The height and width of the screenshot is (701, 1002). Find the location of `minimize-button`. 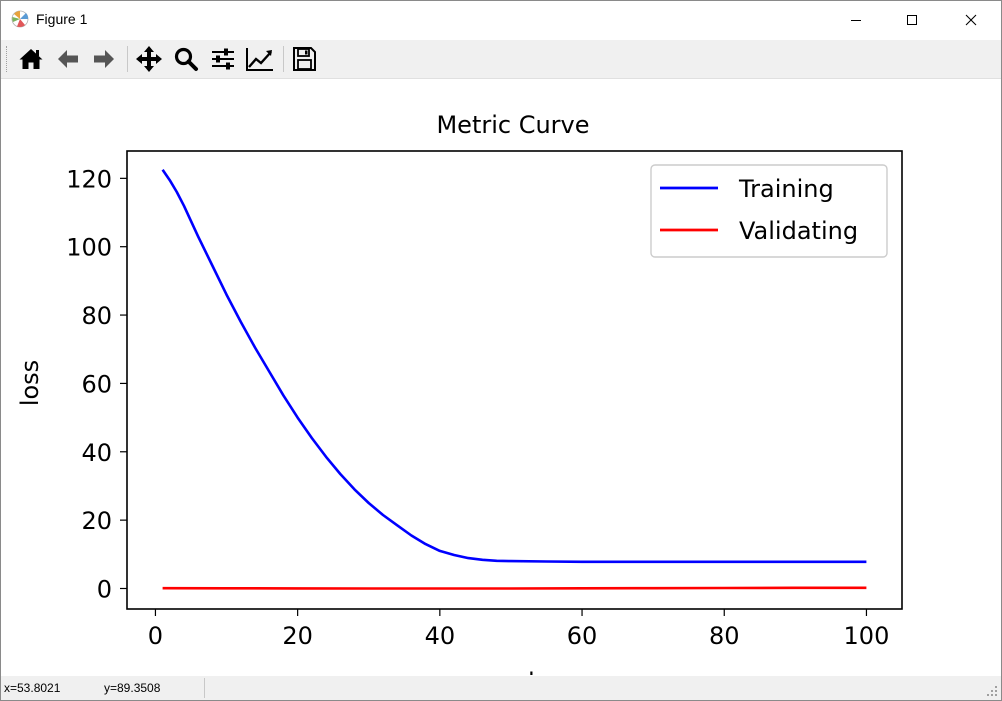

minimize-button is located at coordinates (856, 20).